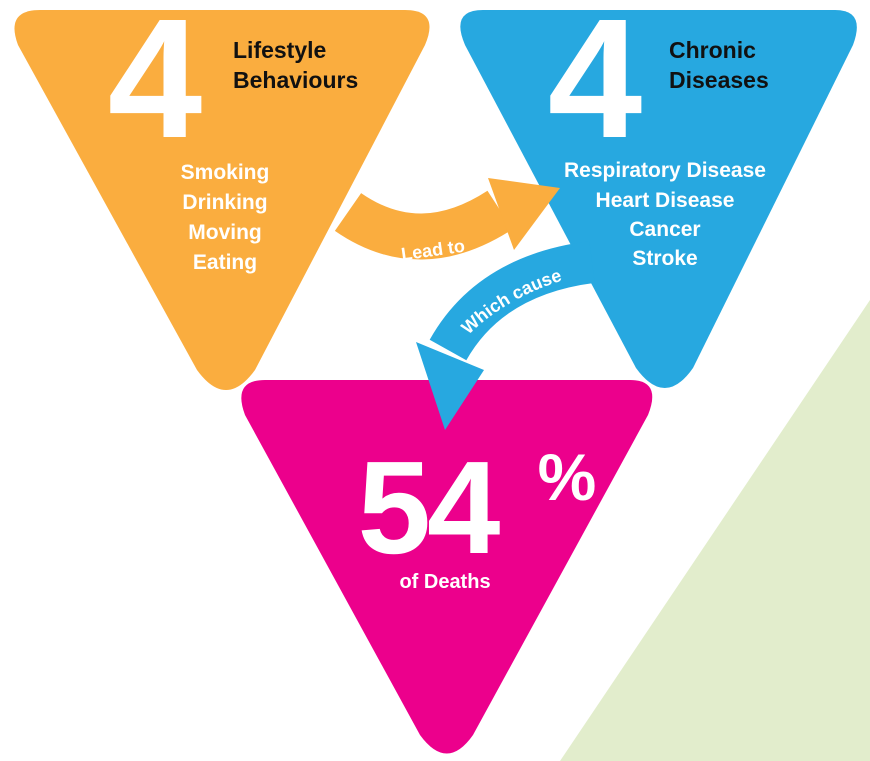 This screenshot has height=761, width=870. What do you see at coordinates (505, 335) in the screenshot?
I see `which-cause-arrow` at bounding box center [505, 335].